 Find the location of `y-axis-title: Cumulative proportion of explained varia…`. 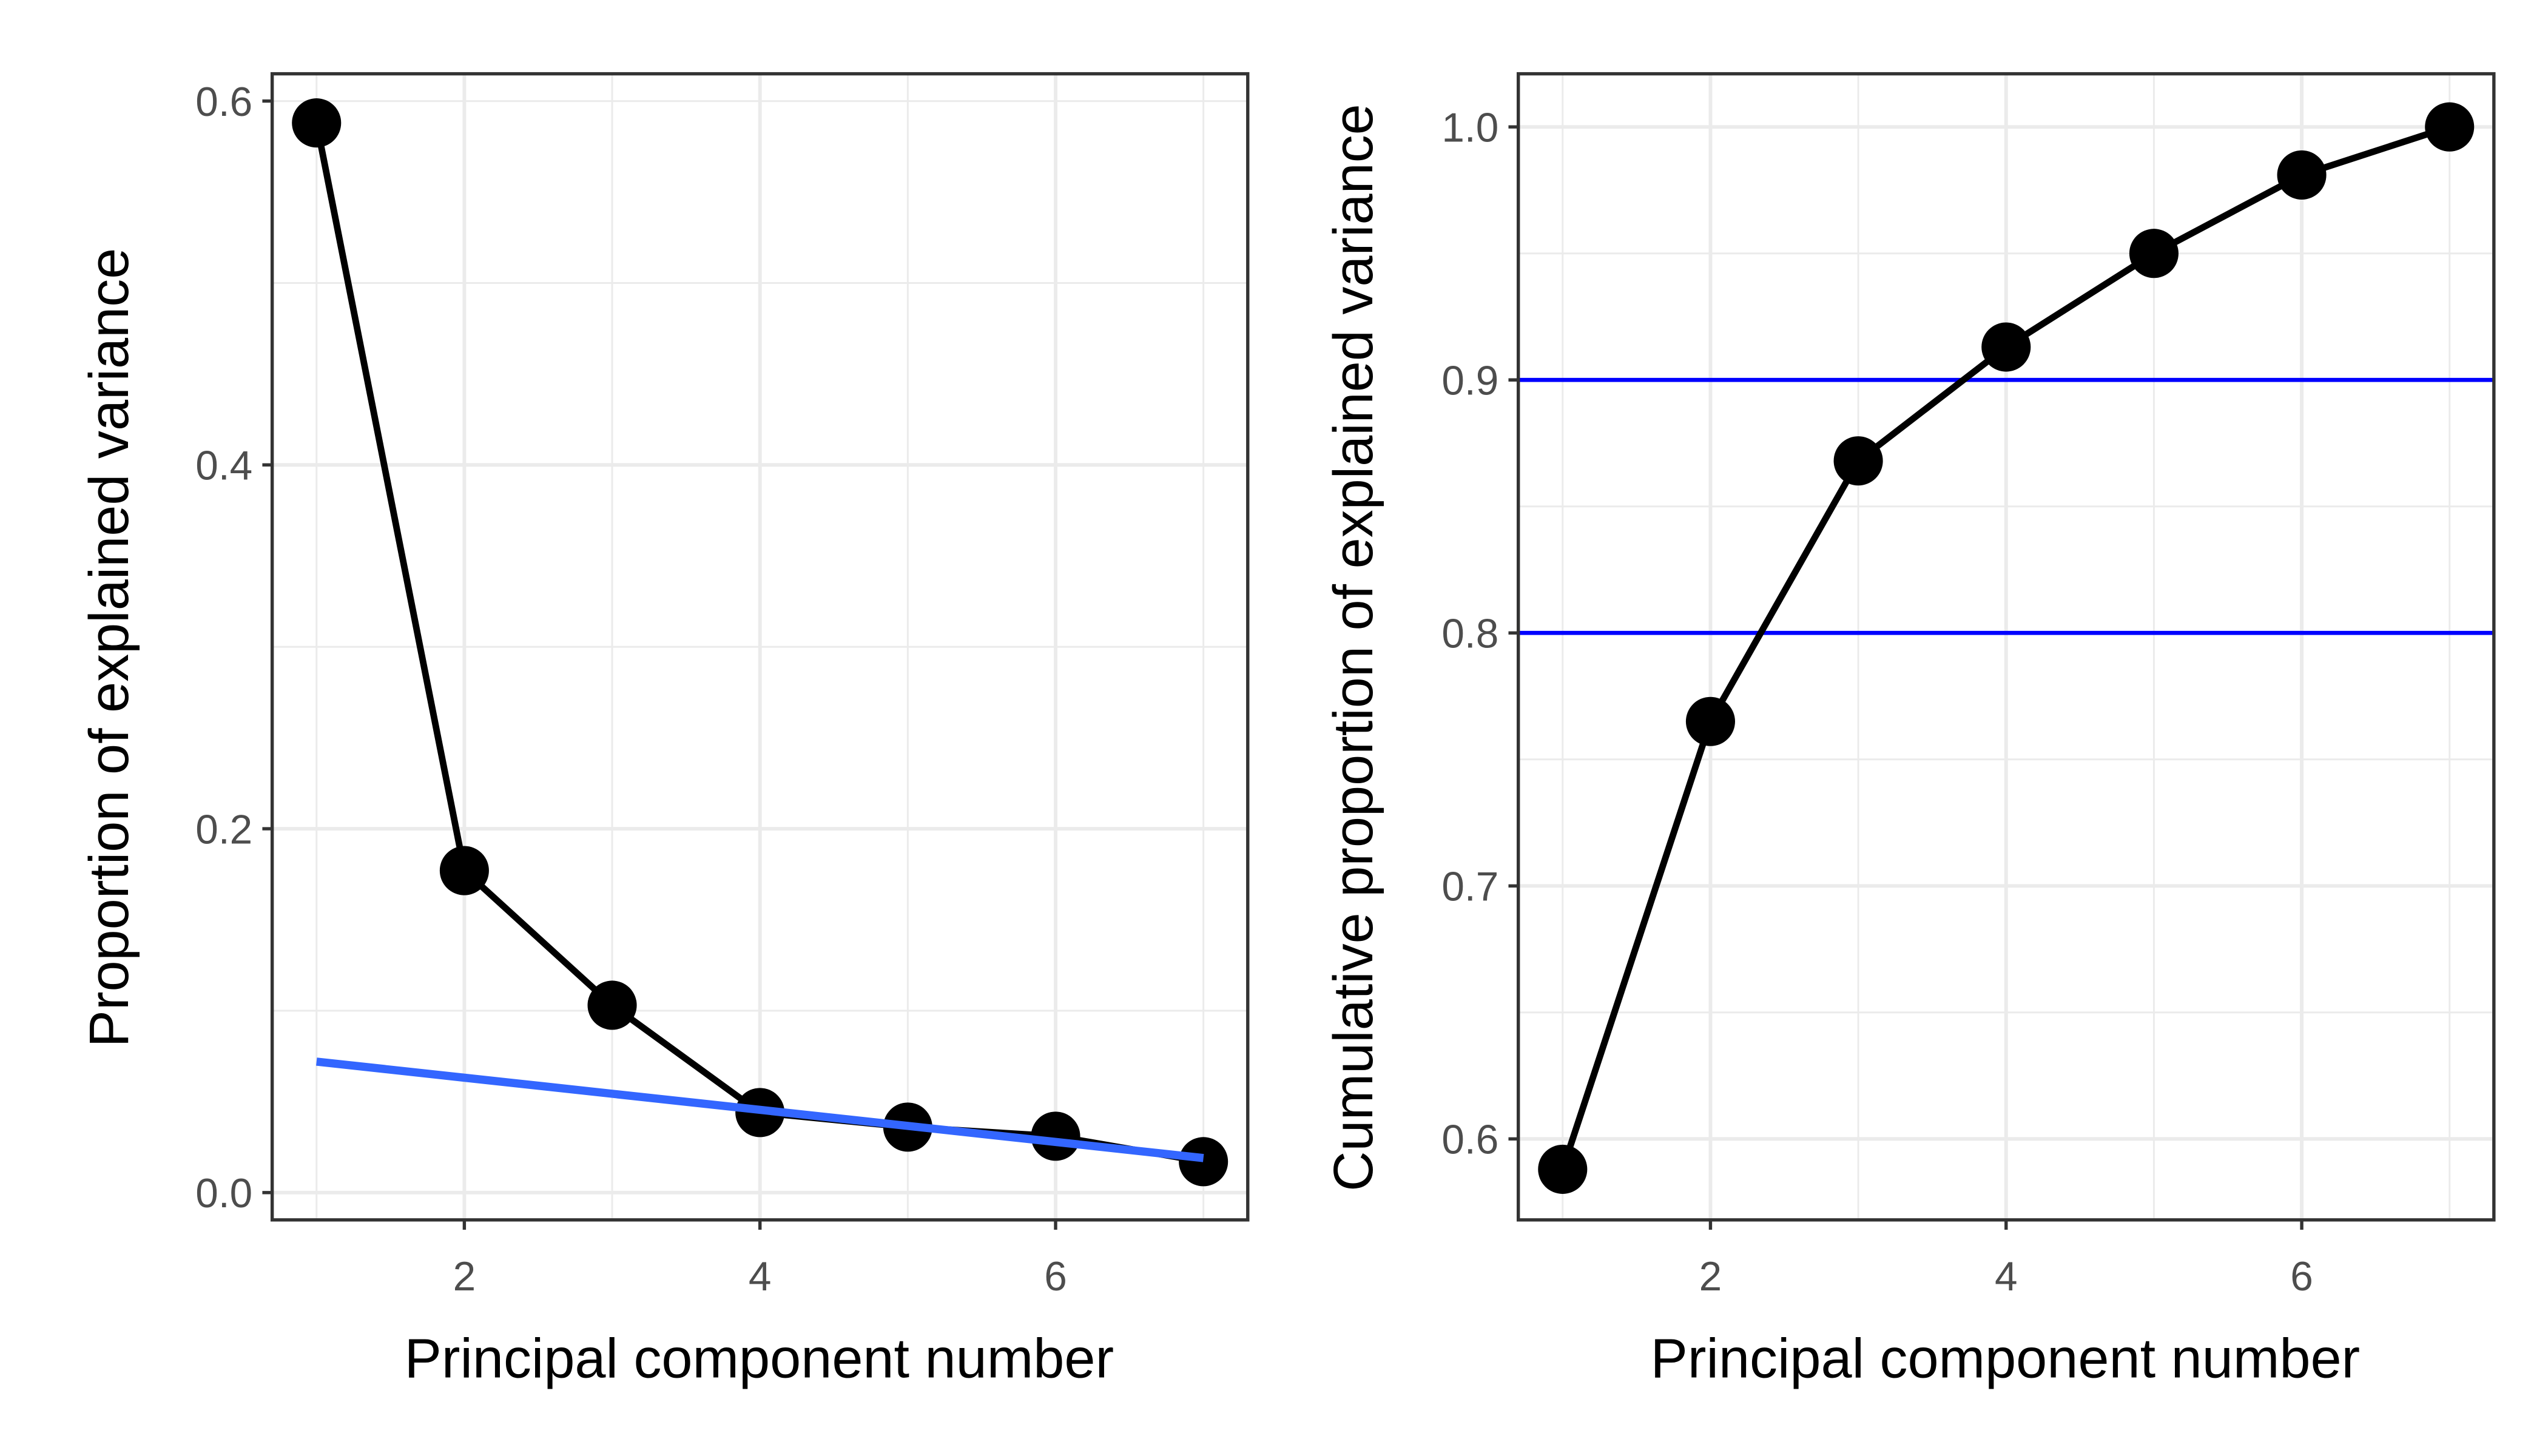

y-axis-title: Cumulative proportion of explained varia… is located at coordinates (1353, 647).